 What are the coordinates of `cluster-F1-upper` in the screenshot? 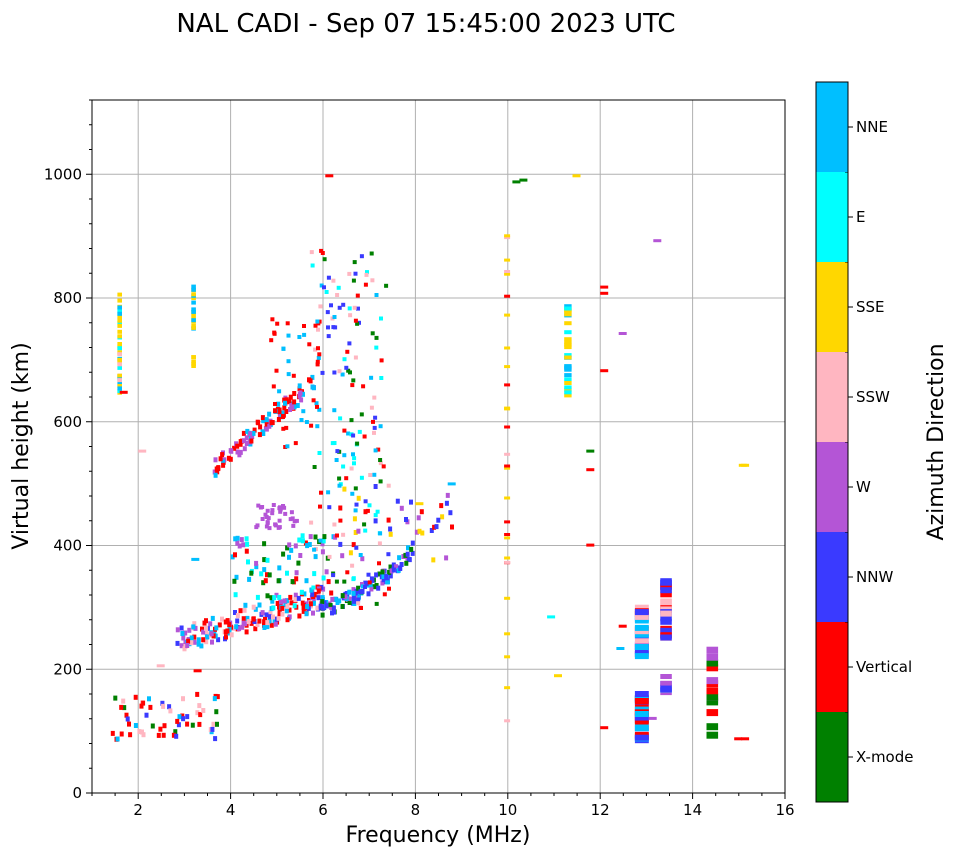 It's located at (283, 572).